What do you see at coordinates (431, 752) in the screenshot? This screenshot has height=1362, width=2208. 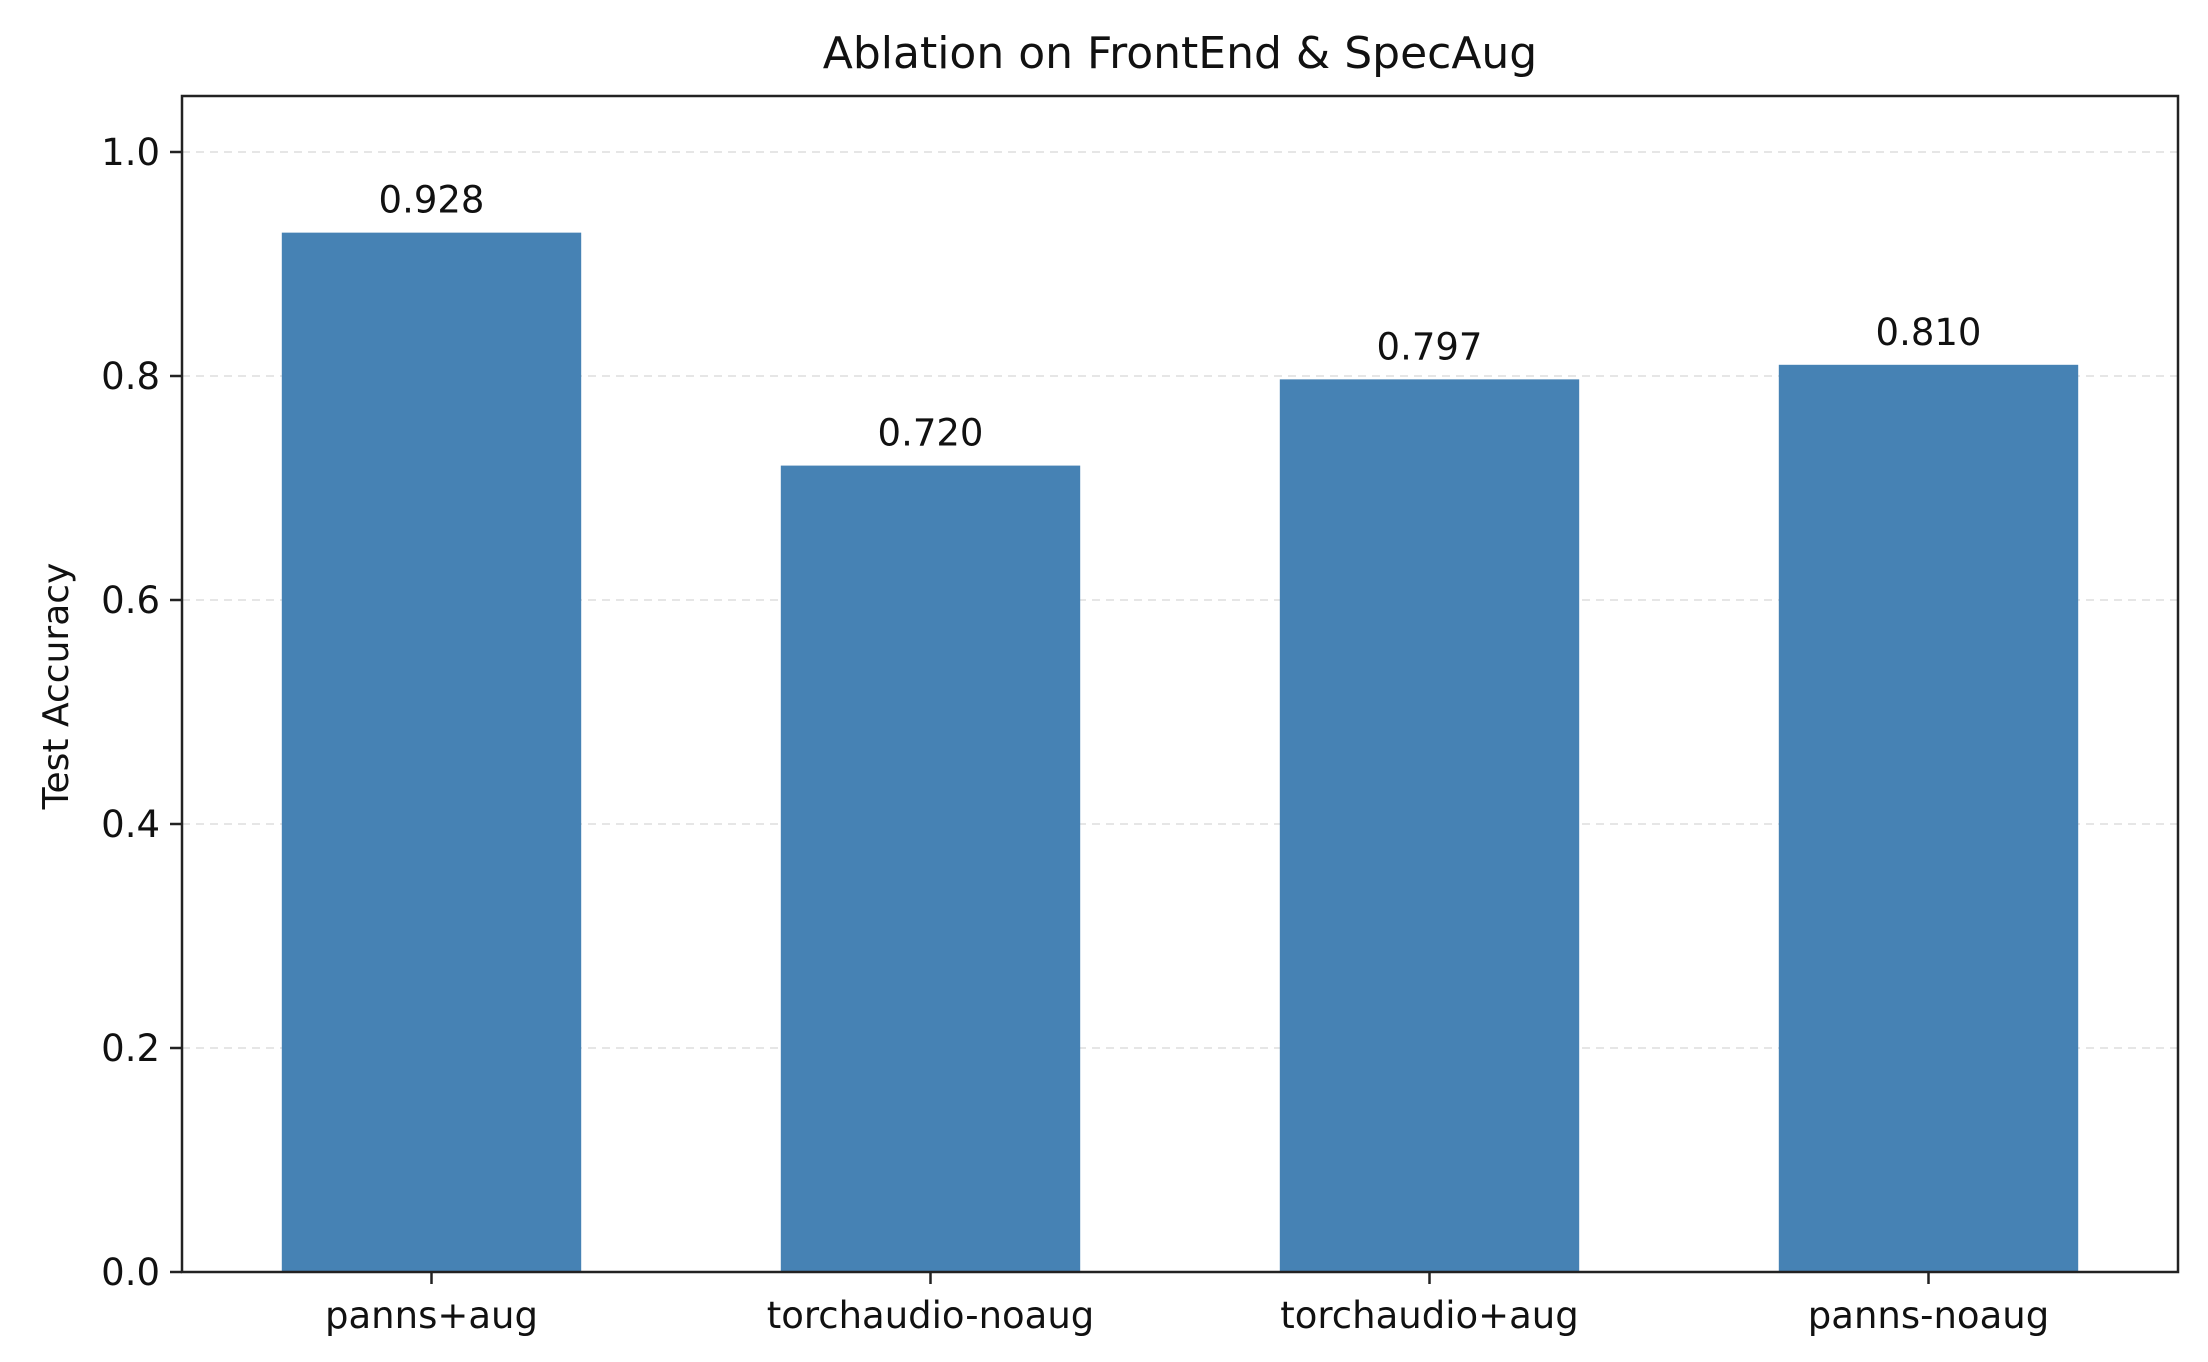 I see `bar-panns+aug` at bounding box center [431, 752].